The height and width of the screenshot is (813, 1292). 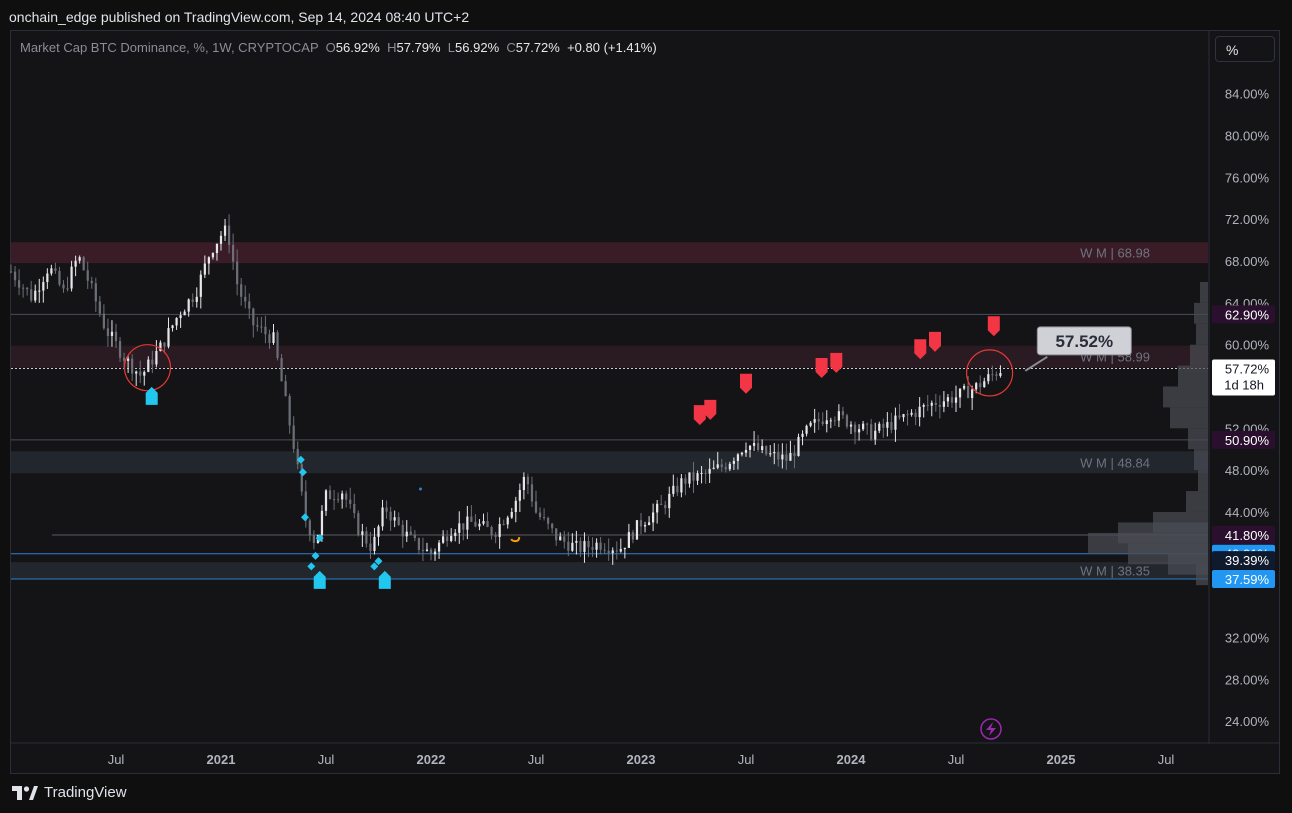 I want to click on buy-signal-marker, so click(x=384, y=579).